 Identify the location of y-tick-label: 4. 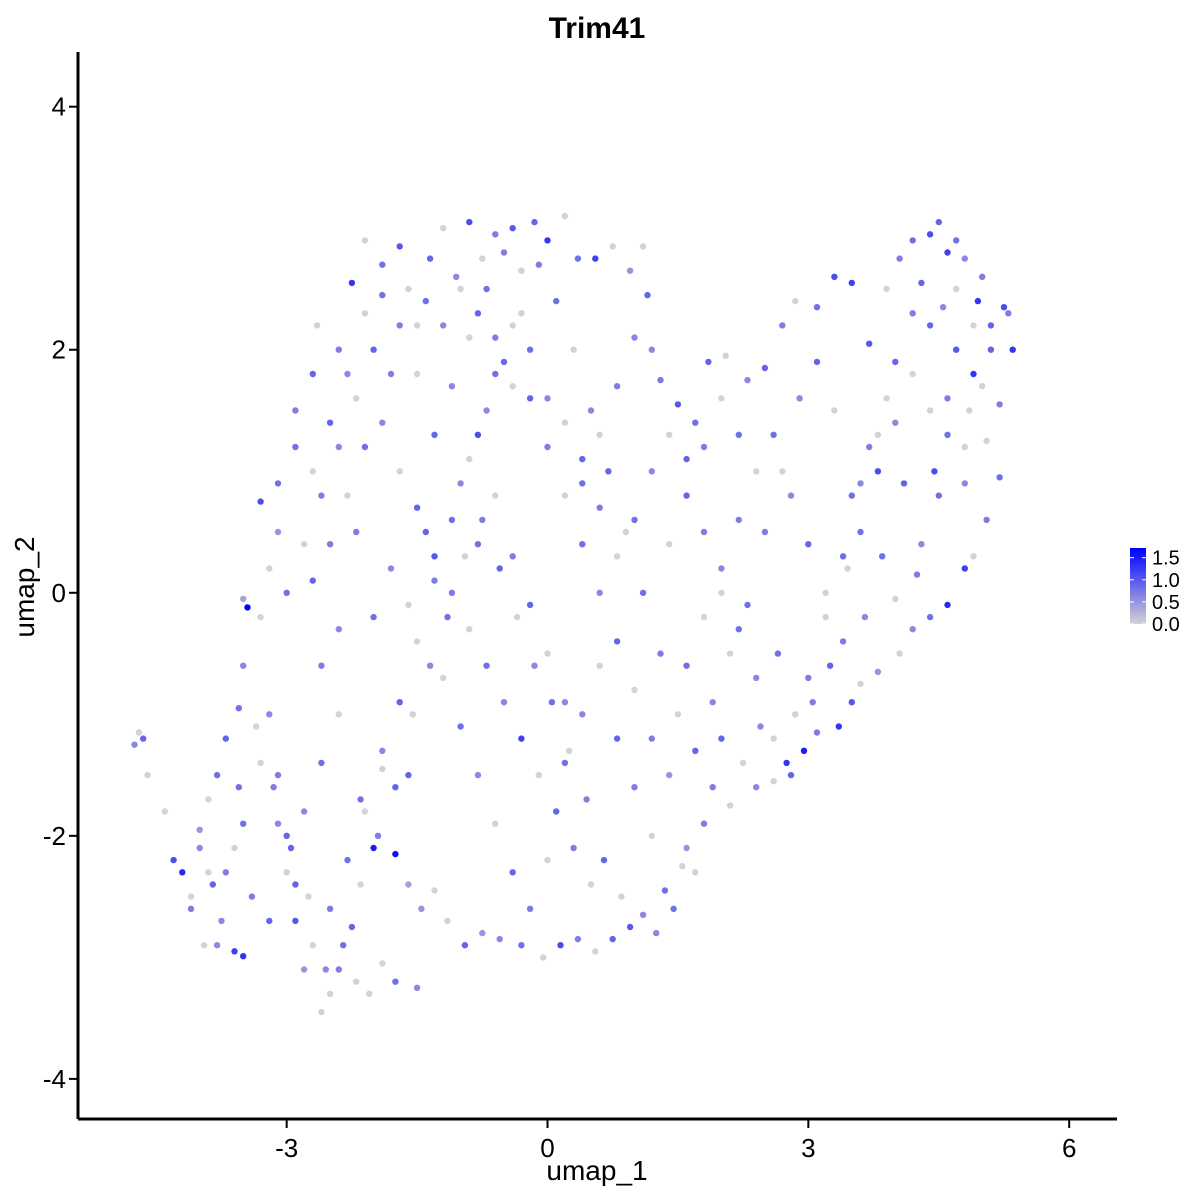
(59, 107).